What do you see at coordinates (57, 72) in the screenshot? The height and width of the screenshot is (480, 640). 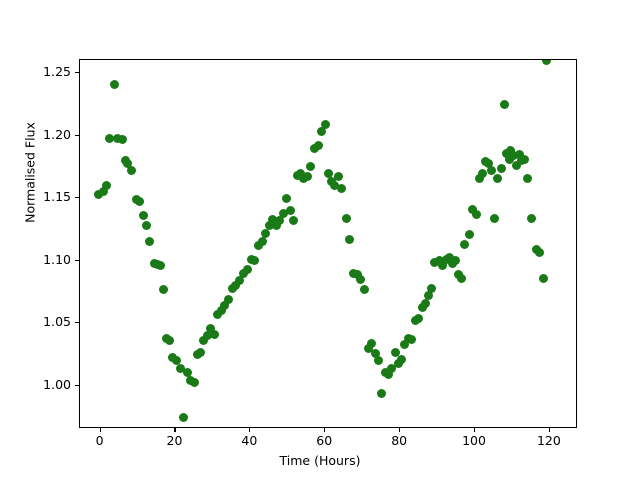 I see `y-axis-tick-label: 1.25` at bounding box center [57, 72].